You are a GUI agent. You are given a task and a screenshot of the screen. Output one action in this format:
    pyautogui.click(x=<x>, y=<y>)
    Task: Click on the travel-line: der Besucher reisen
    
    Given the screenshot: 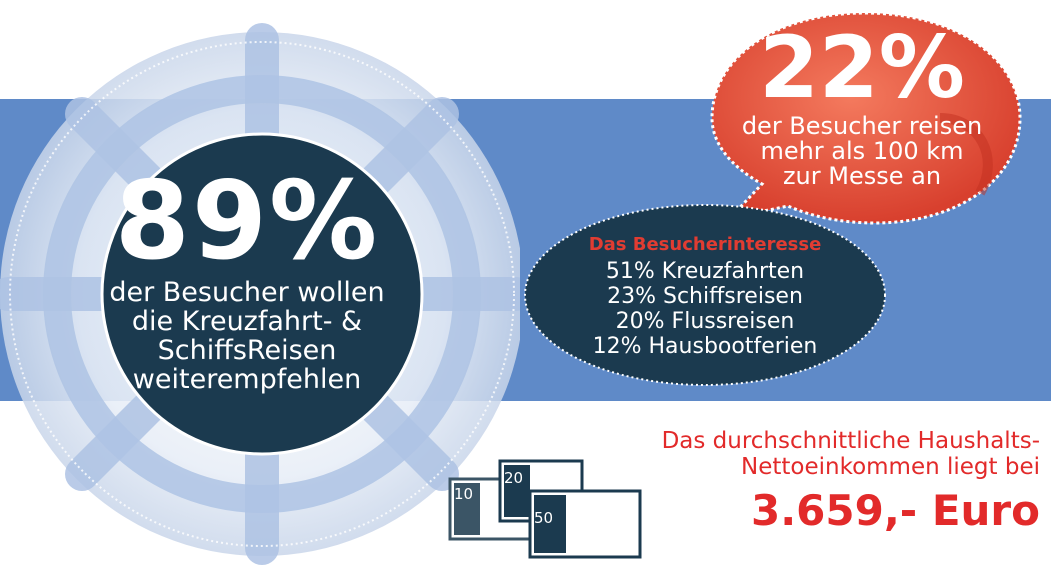 What is the action you would take?
    pyautogui.click(x=862, y=126)
    